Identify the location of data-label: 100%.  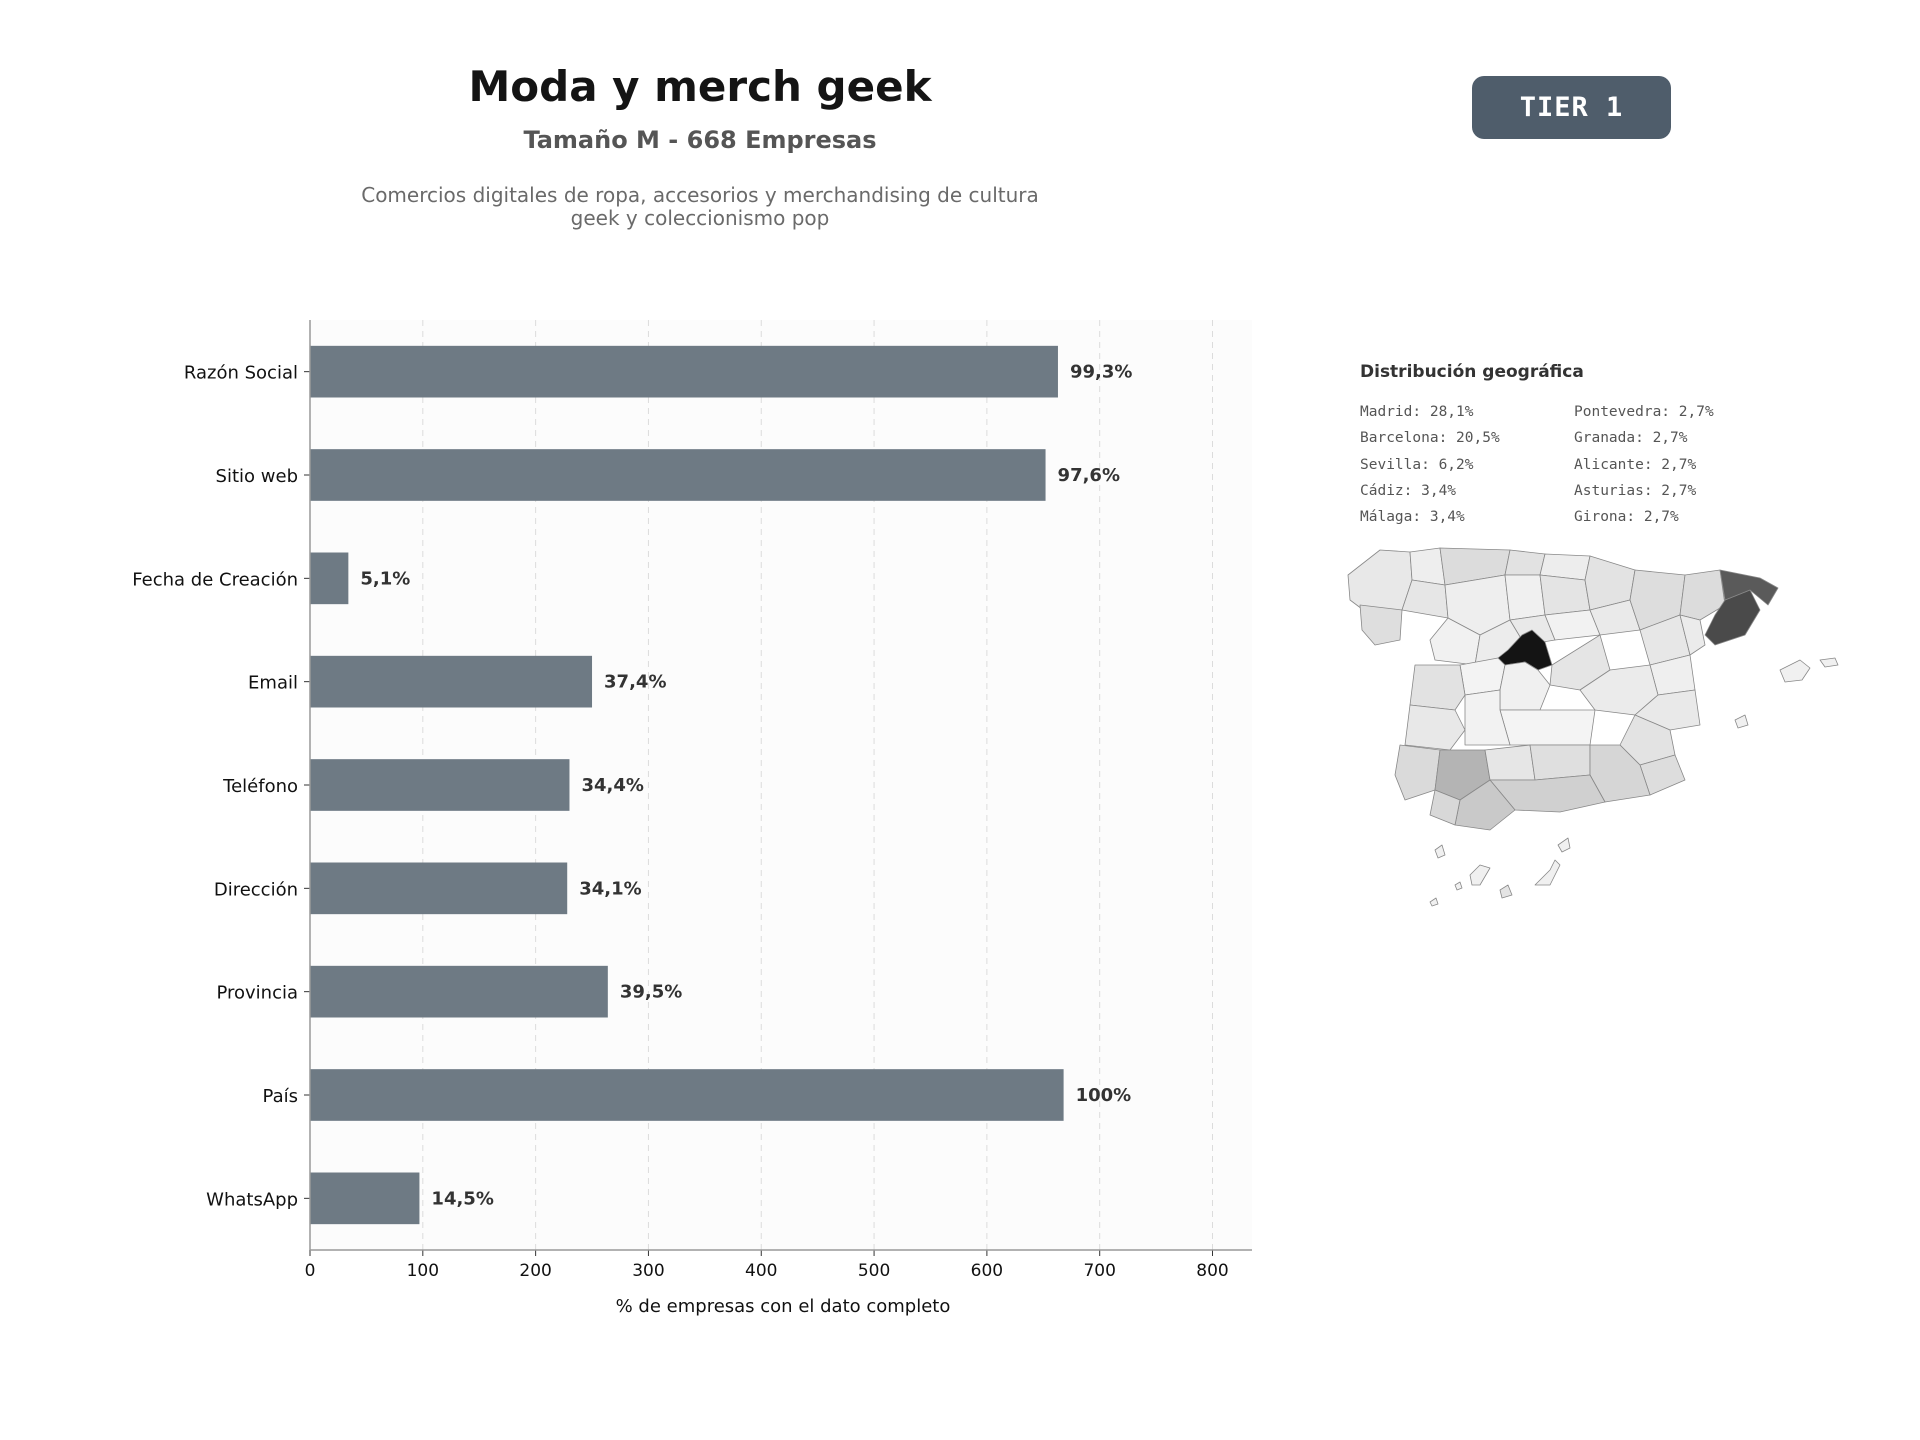
(1104, 1095).